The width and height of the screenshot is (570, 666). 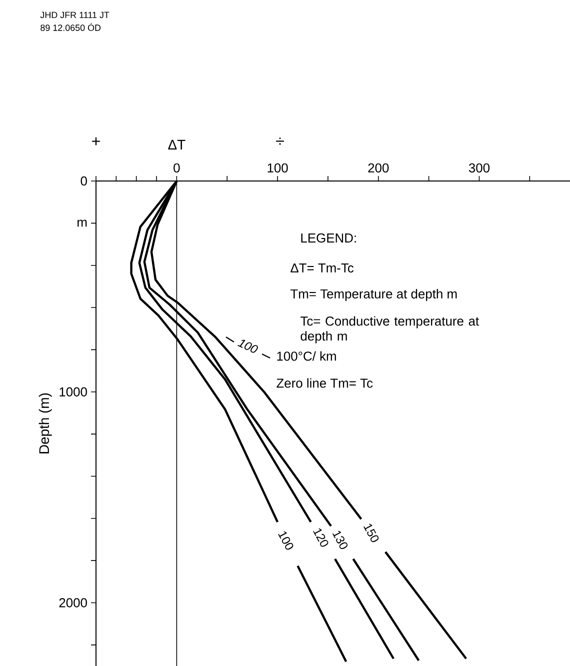 I want to click on x-tick-label: 0, so click(x=177, y=167).